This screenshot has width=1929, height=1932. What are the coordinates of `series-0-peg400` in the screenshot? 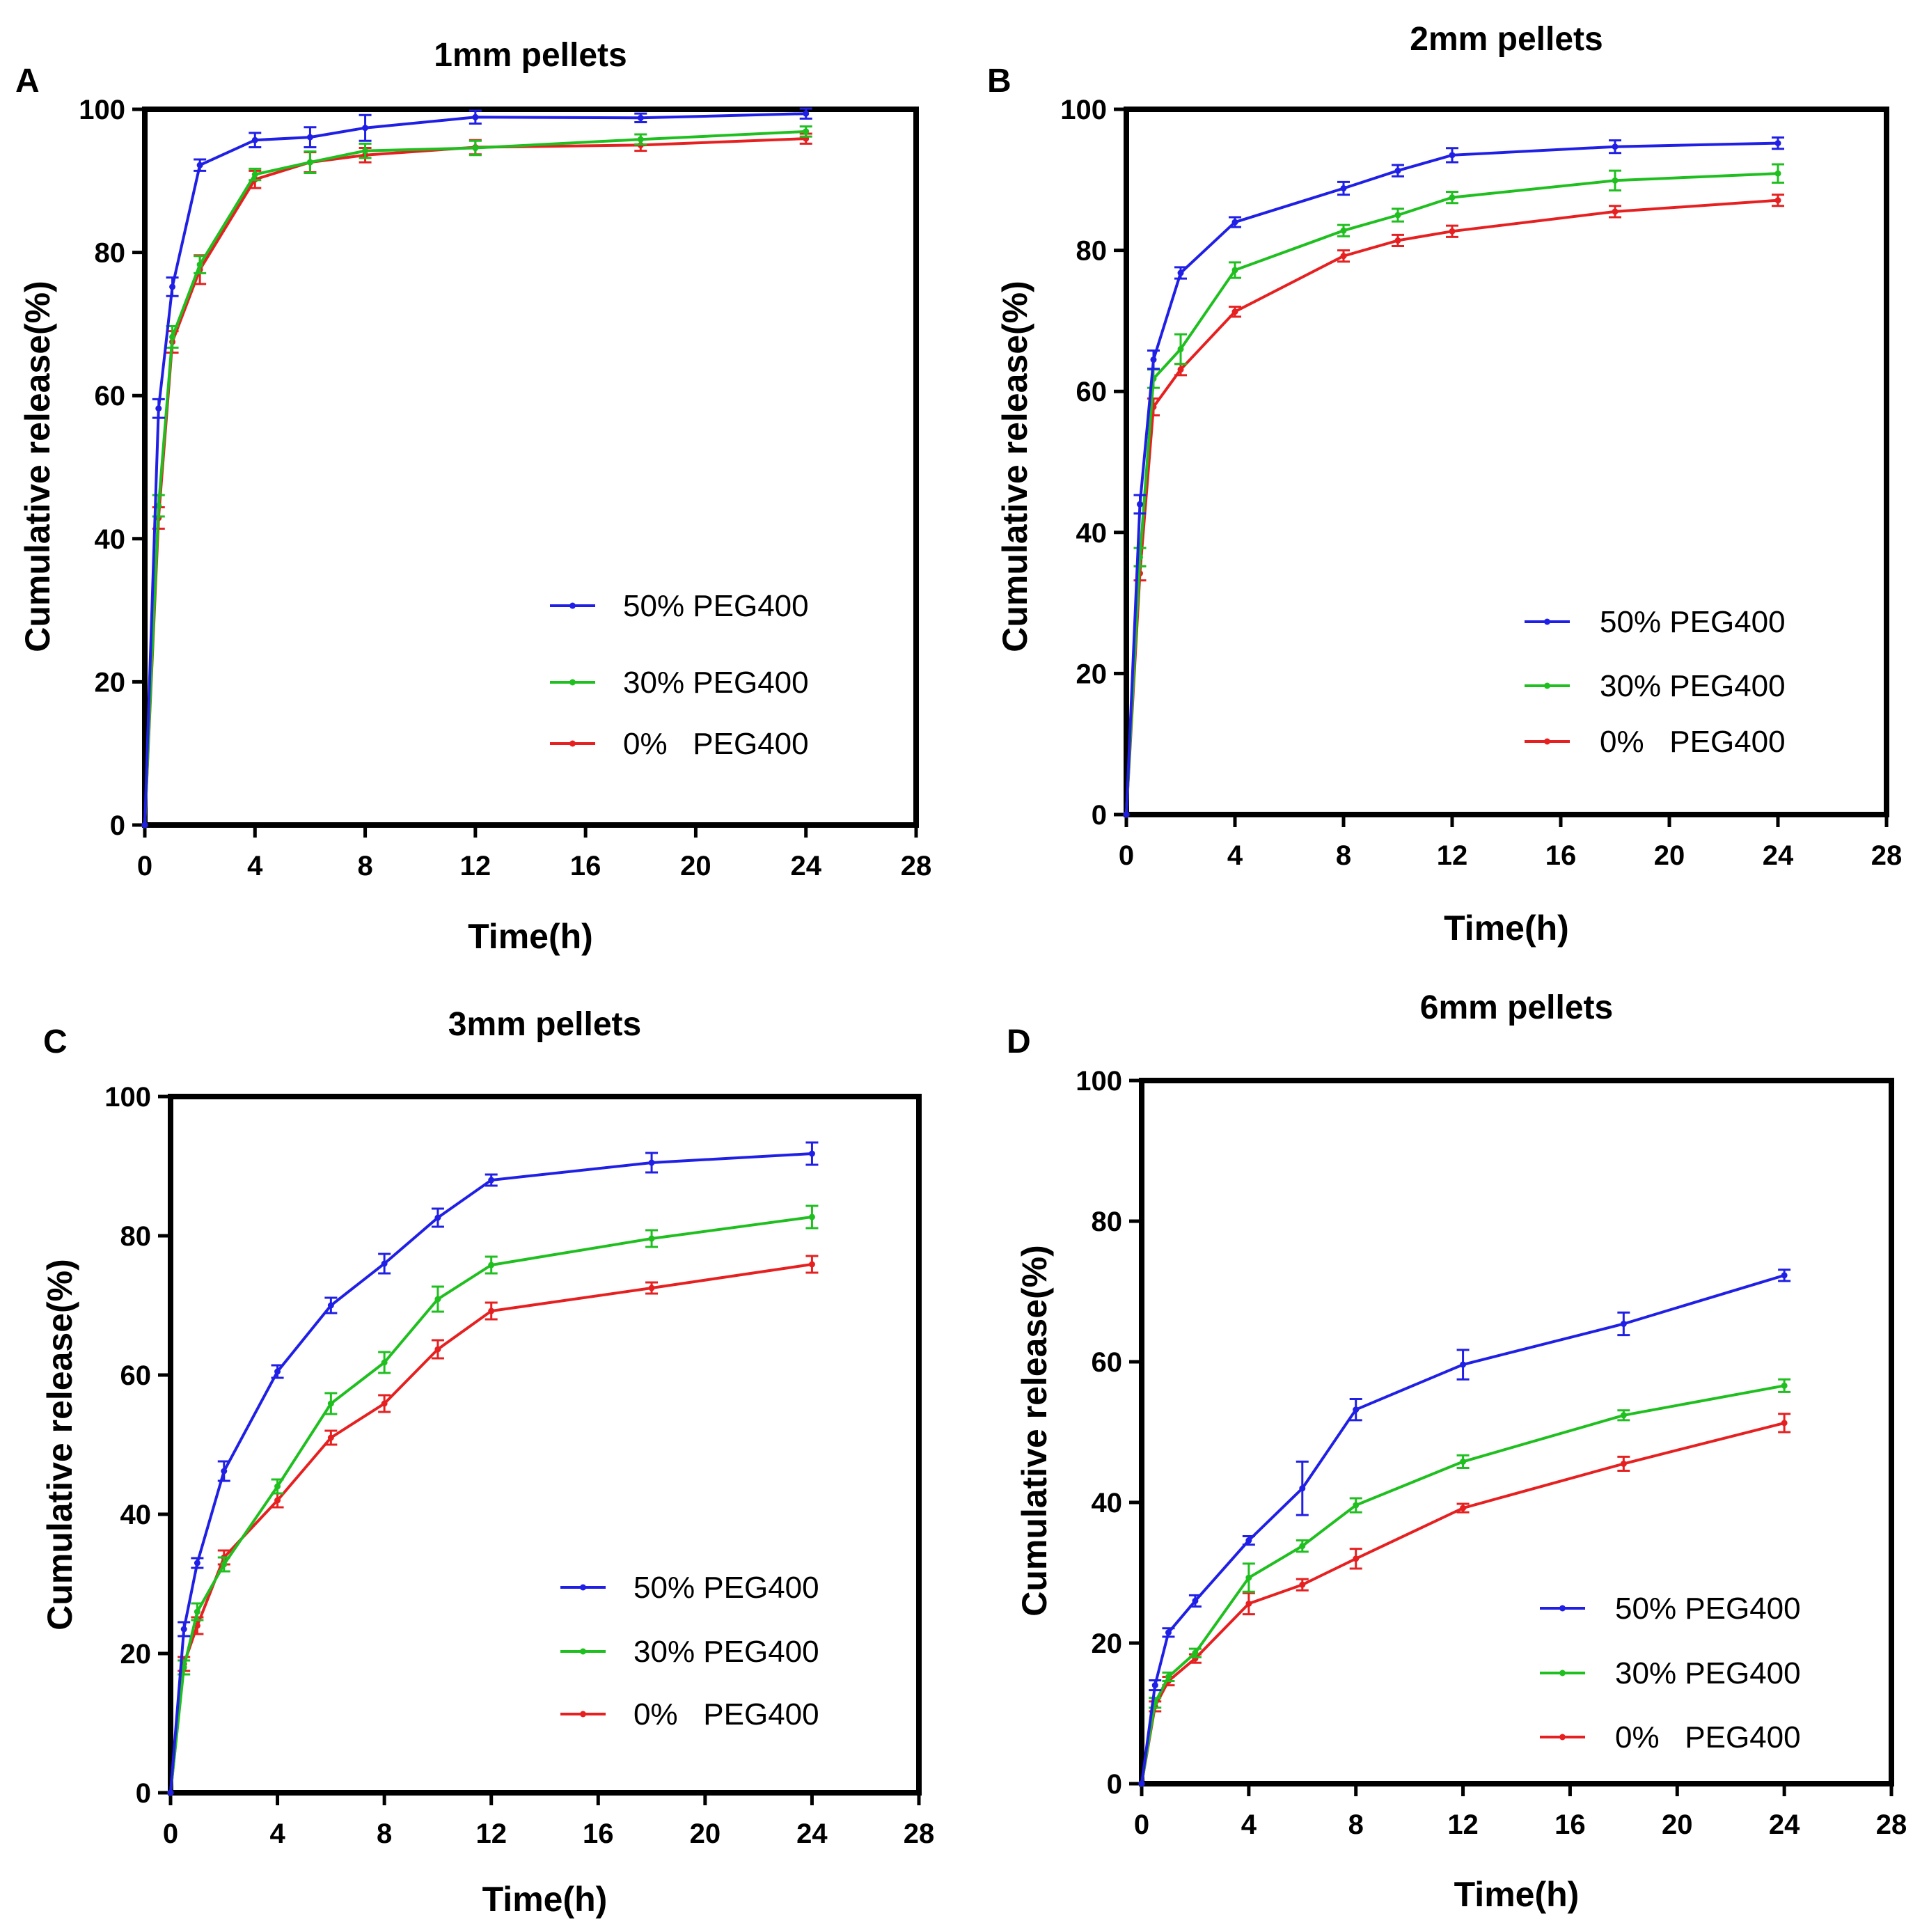 It's located at (476, 480).